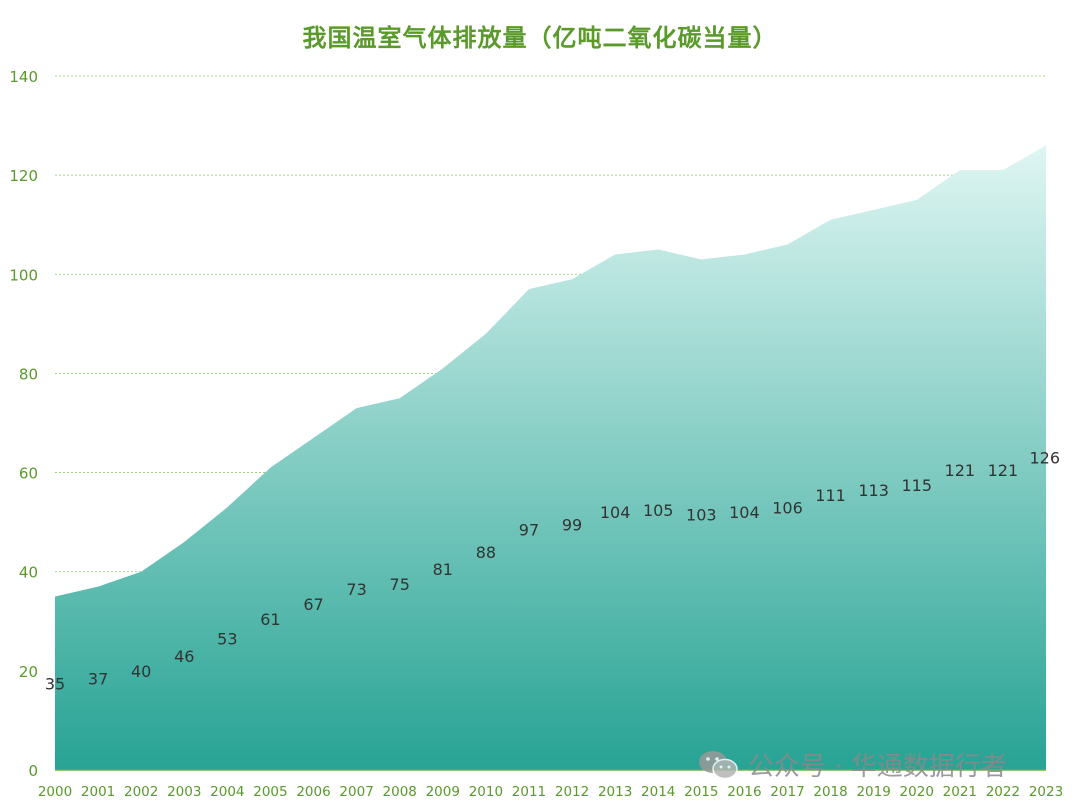  Describe the element at coordinates (917, 792) in the screenshot. I see `x-tick-label: 2020` at that location.